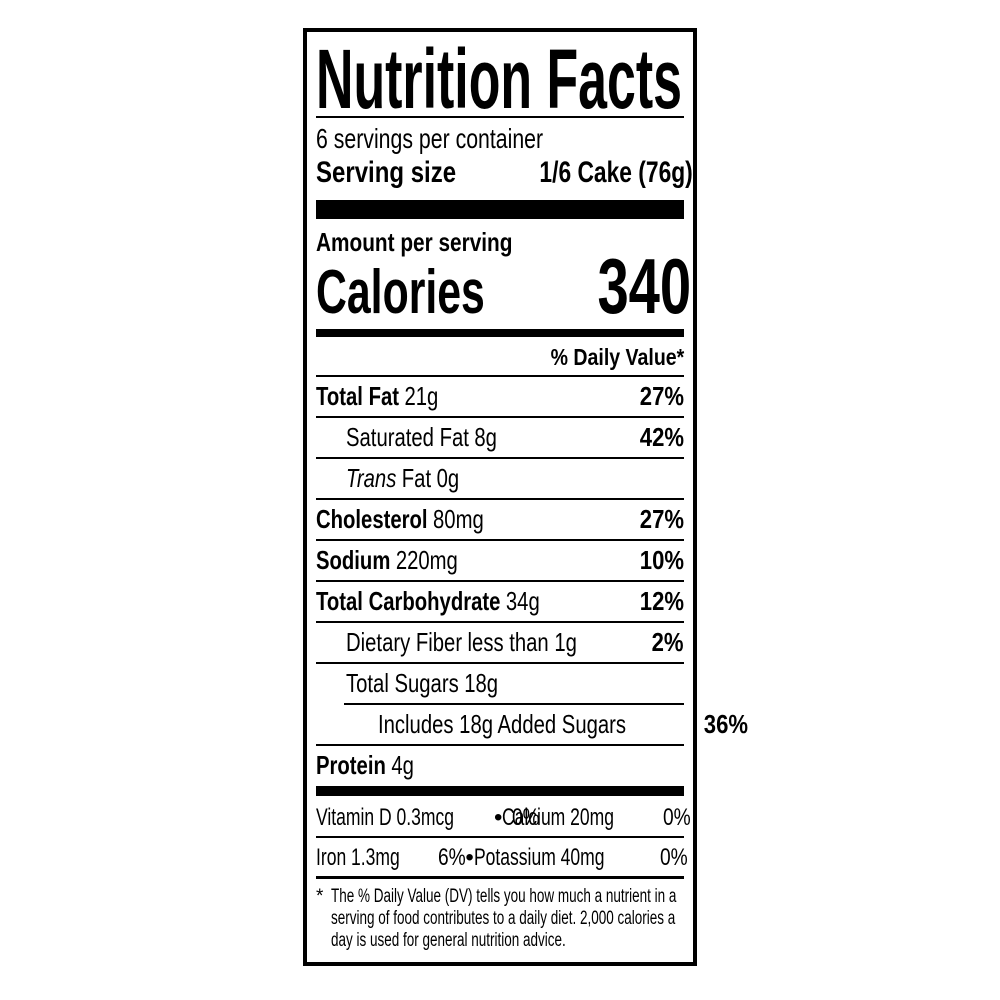  What do you see at coordinates (500, 209) in the screenshot?
I see `thick-separator-bar` at bounding box center [500, 209].